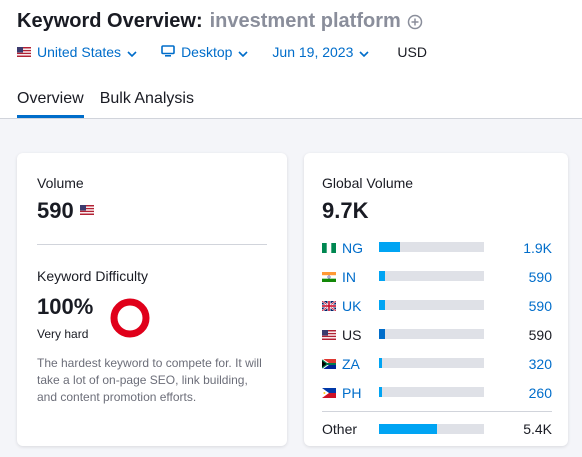 Image resolution: width=582 pixels, height=457 pixels. Describe the element at coordinates (345, 210) in the screenshot. I see `global-volume-value: 9.7K` at that location.